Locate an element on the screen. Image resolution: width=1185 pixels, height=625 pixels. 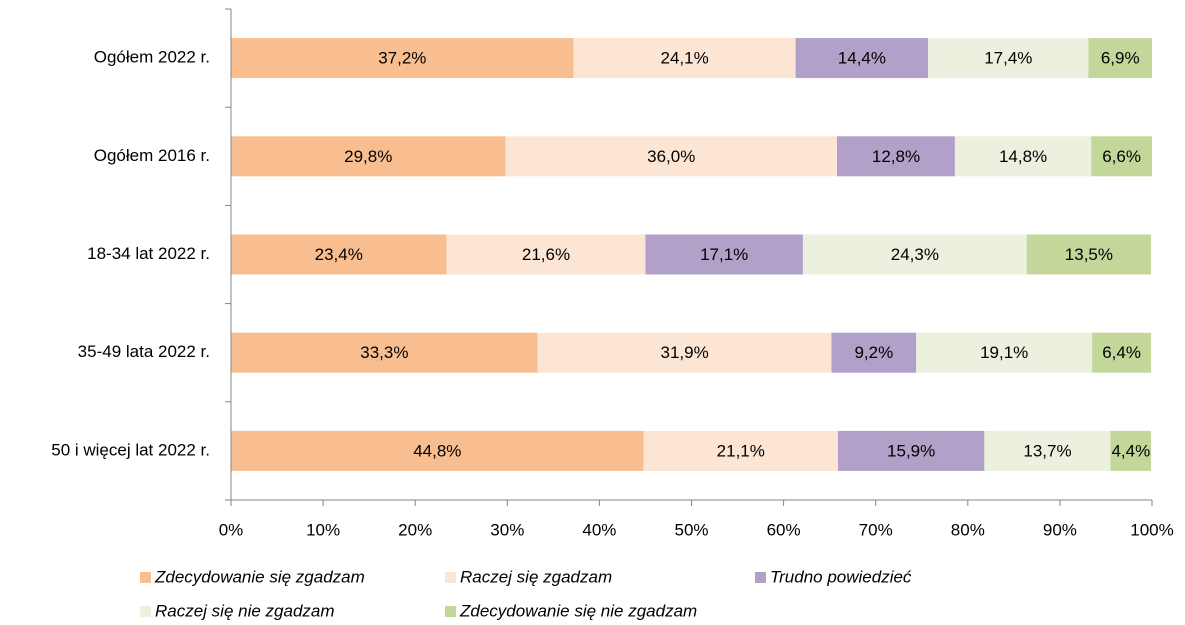
data-label: 4,4% is located at coordinates (1130, 450).